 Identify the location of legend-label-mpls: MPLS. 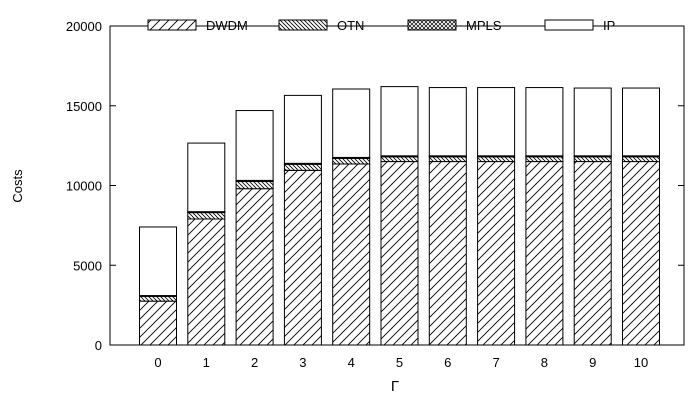
(484, 25).